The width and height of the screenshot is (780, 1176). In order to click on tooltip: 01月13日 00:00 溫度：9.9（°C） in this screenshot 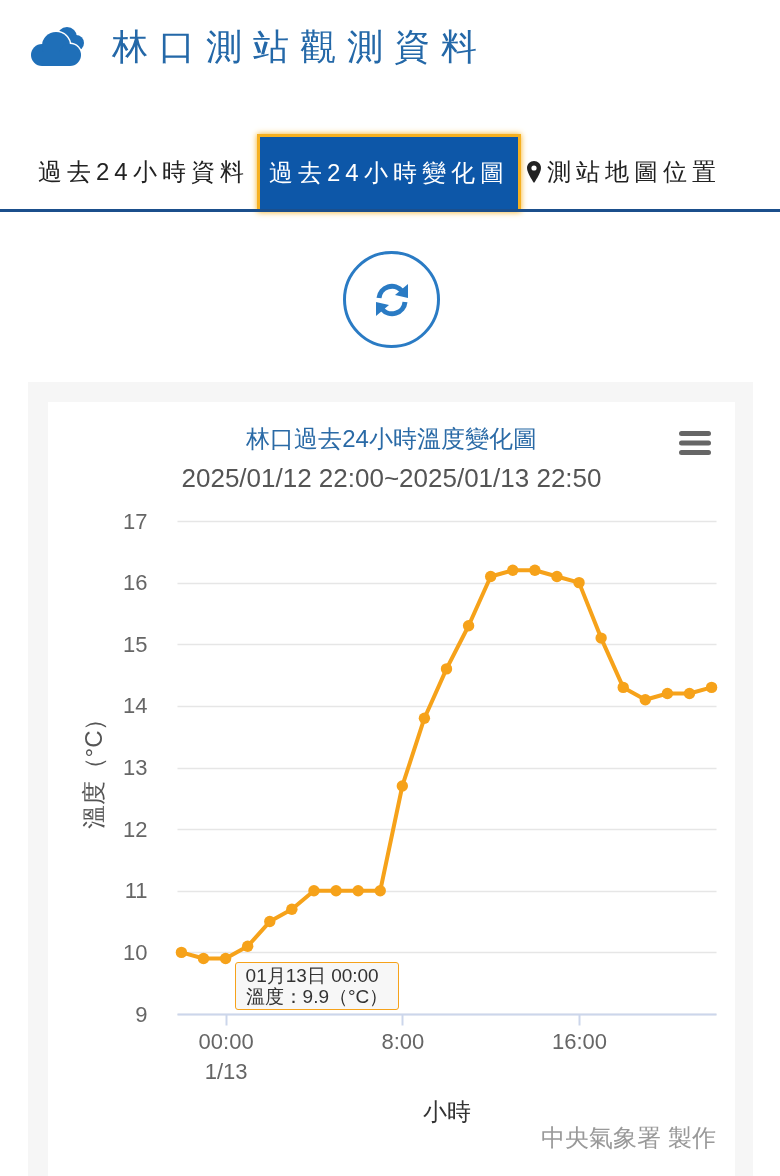, I will do `click(317, 985)`.